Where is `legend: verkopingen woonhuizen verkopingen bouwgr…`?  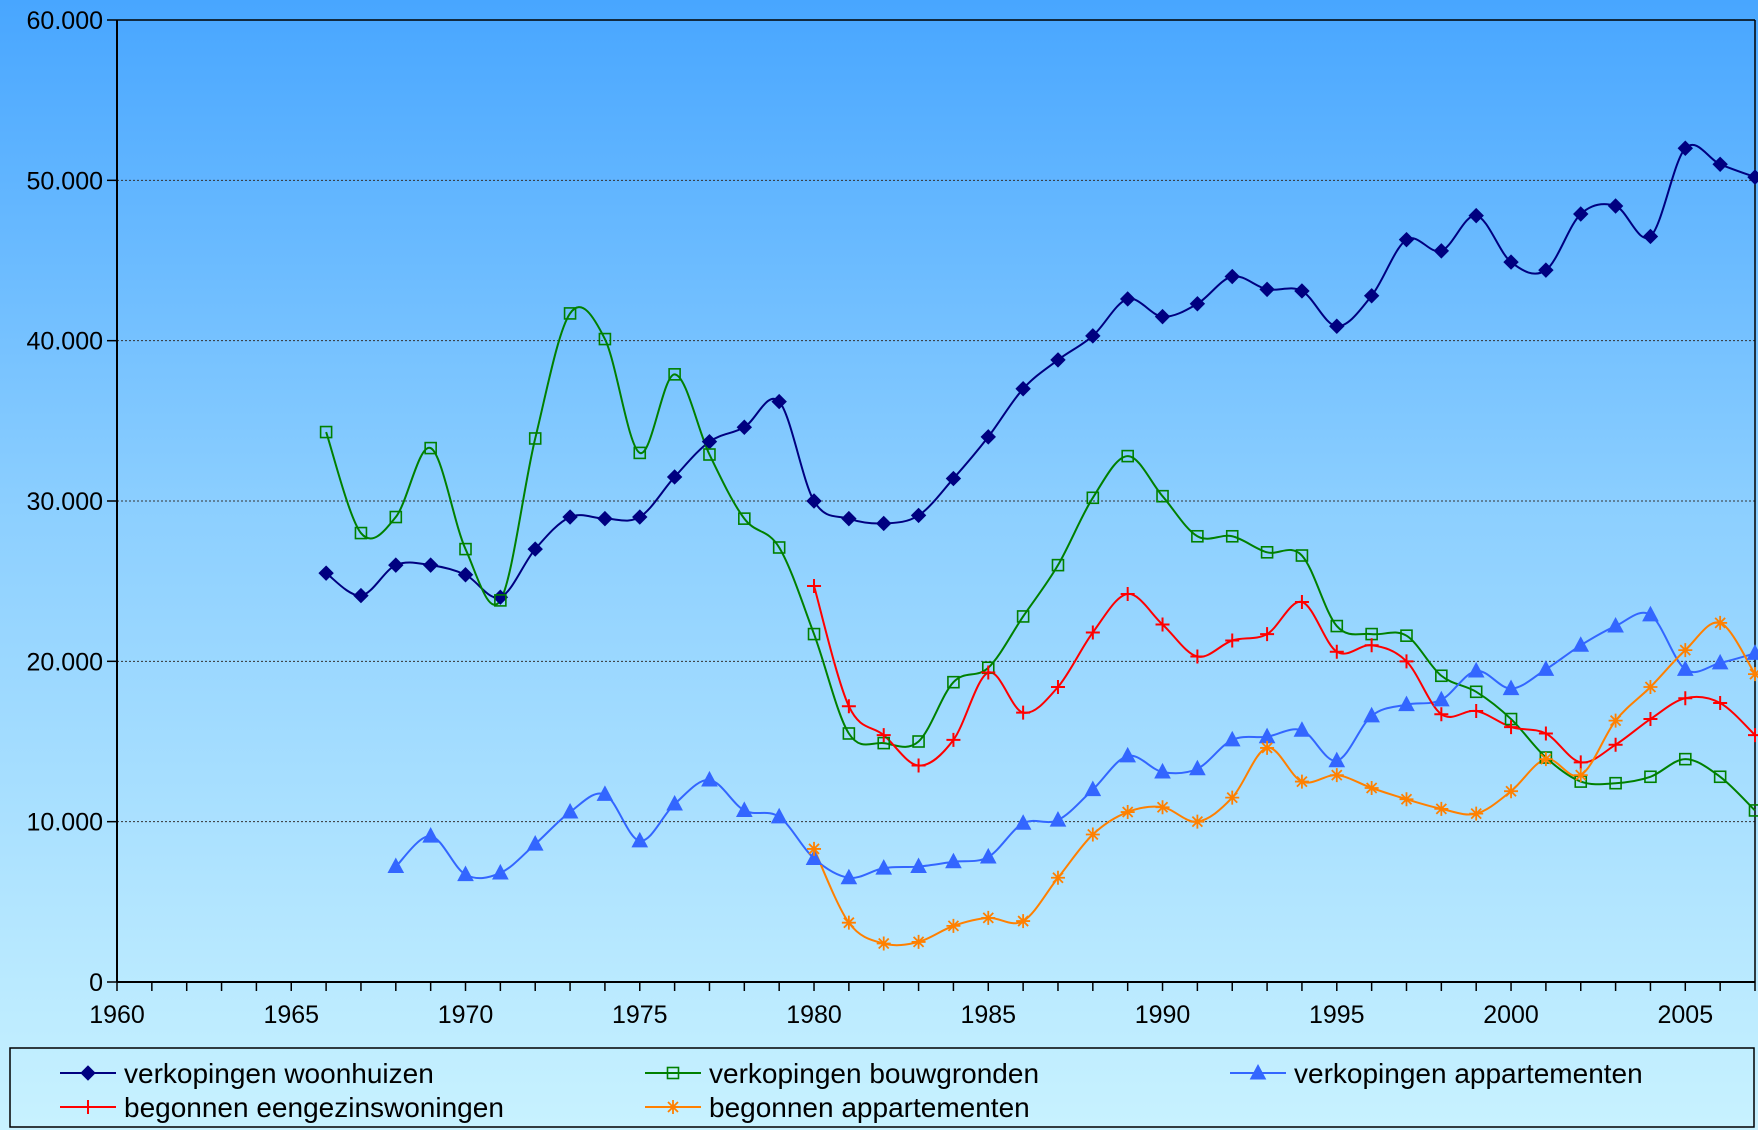
legend: verkopingen woonhuizen verkopingen bouwgr… is located at coordinates (882, 1087).